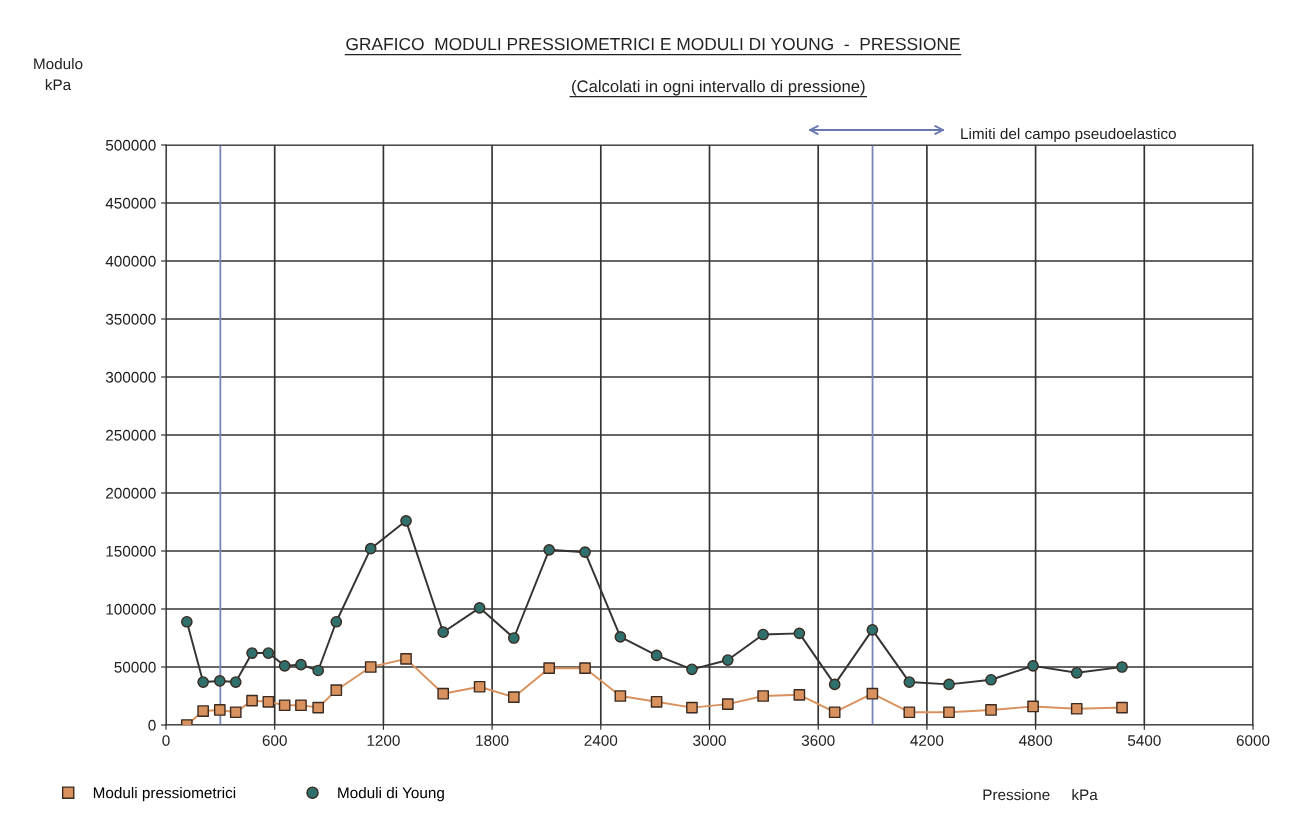  I want to click on x-tick-label: 3000, so click(709, 740).